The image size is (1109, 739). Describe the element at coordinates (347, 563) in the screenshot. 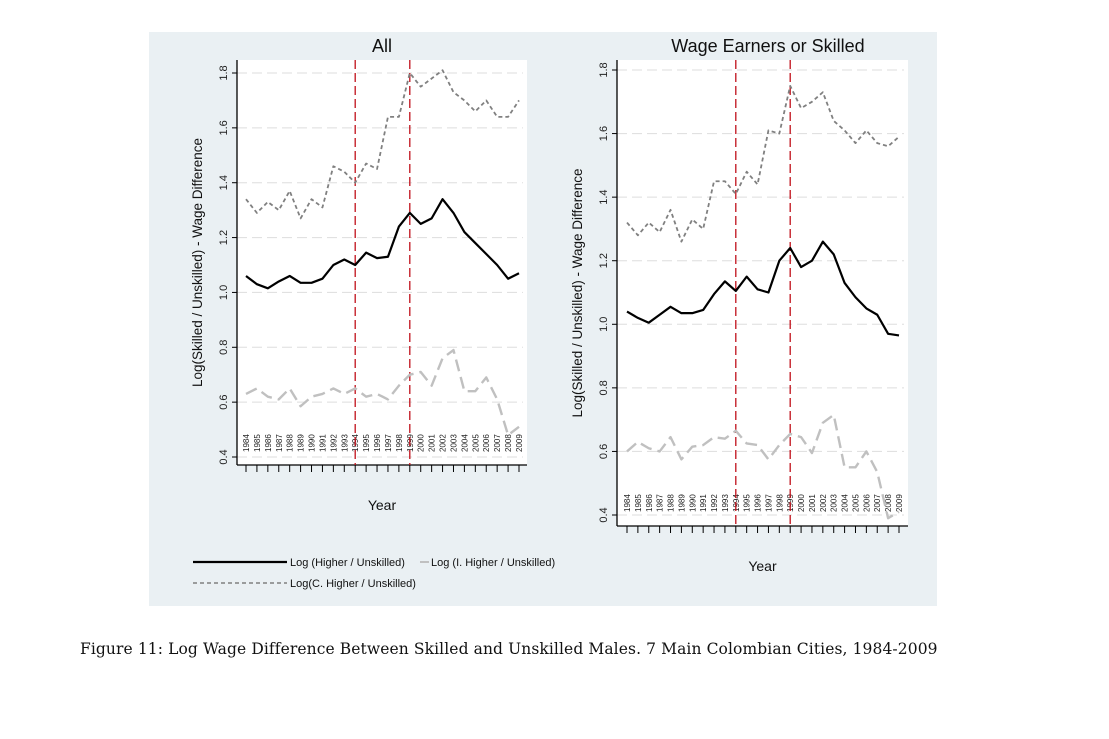

I see `legend-label-higher: Log (Higher / Unskilled)` at that location.